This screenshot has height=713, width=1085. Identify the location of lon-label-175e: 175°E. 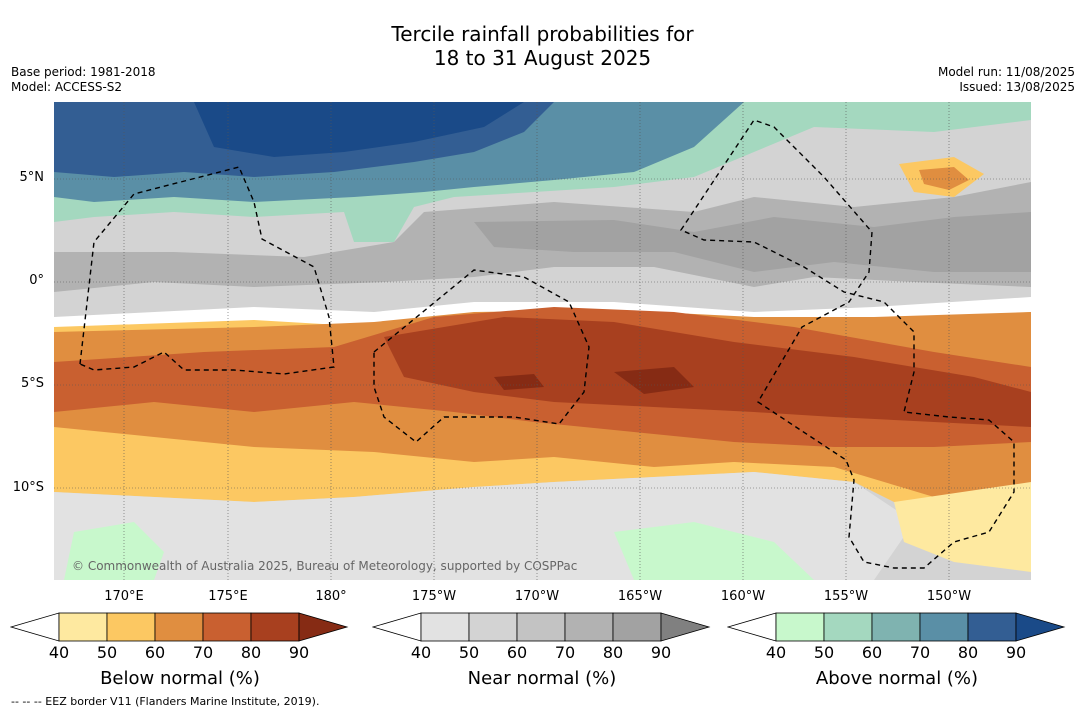
(228, 596).